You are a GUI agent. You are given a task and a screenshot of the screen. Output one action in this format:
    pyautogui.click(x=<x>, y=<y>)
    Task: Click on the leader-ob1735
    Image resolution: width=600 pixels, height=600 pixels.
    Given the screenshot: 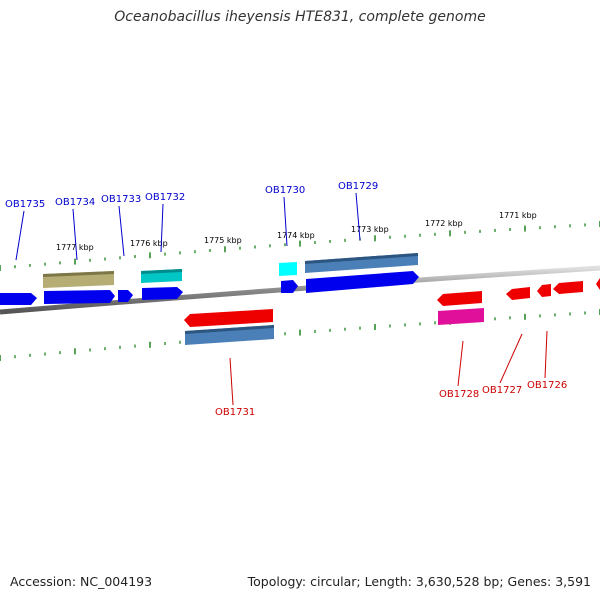 What is the action you would take?
    pyautogui.click(x=20, y=235)
    